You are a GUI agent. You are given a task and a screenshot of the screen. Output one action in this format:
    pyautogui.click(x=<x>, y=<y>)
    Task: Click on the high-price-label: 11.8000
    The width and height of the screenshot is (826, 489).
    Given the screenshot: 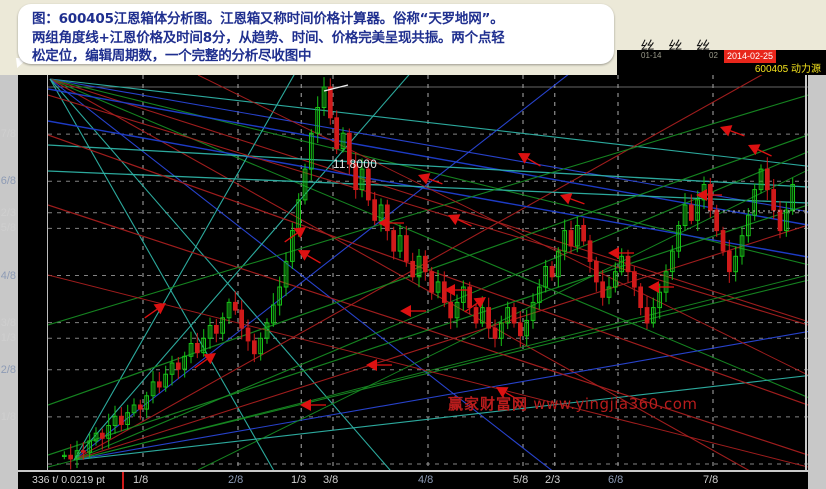 What is the action you would take?
    pyautogui.click(x=355, y=165)
    